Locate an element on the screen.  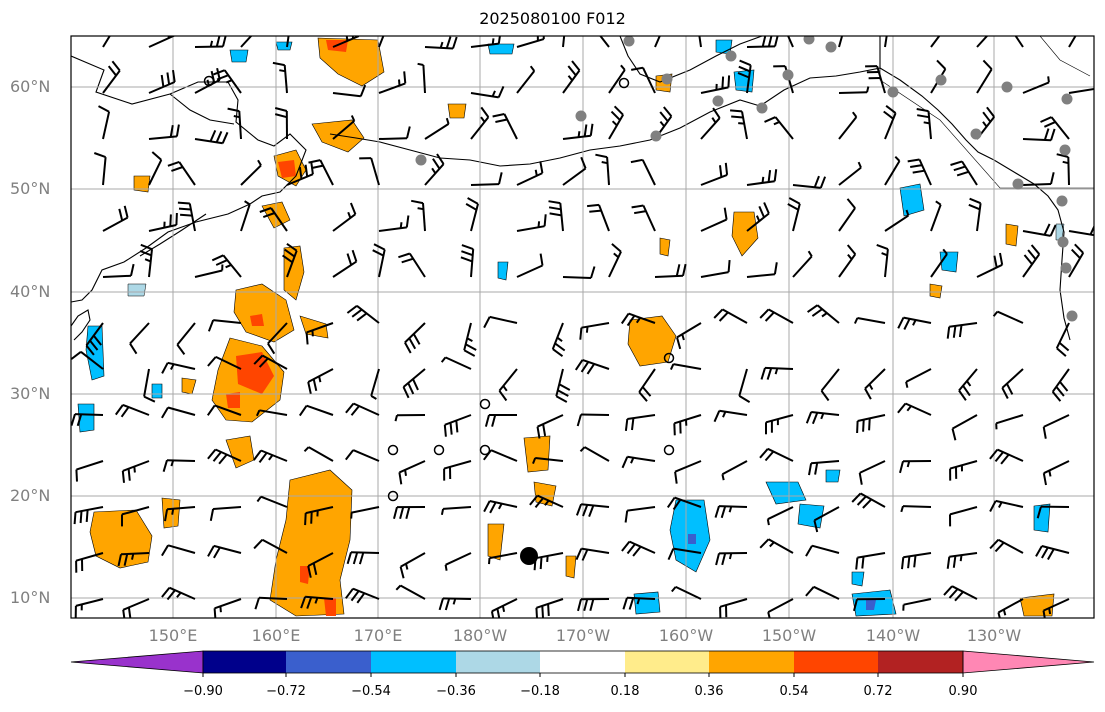
coastline-kamchatka is located at coordinates (202, 109).